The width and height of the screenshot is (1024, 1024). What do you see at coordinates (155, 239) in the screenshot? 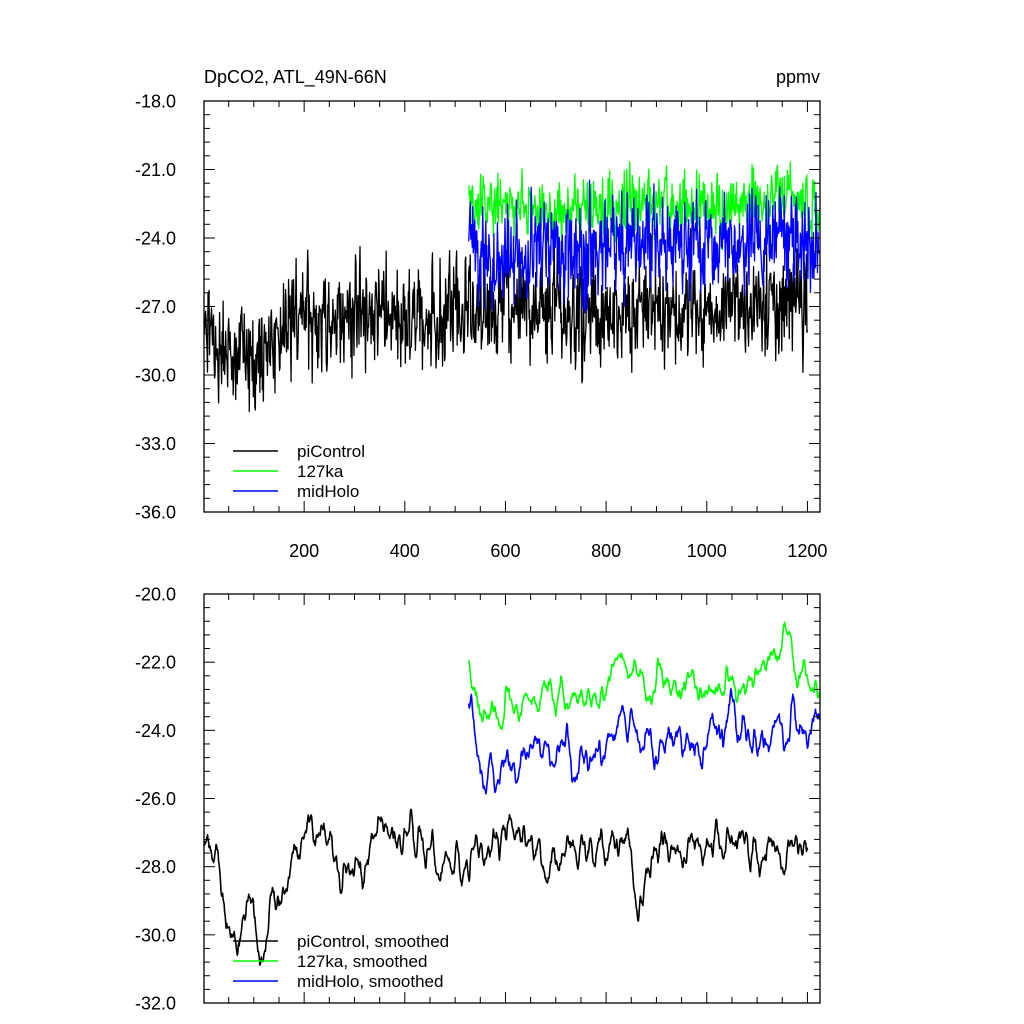
I see `top-y-tick-label: -24.0` at bounding box center [155, 239].